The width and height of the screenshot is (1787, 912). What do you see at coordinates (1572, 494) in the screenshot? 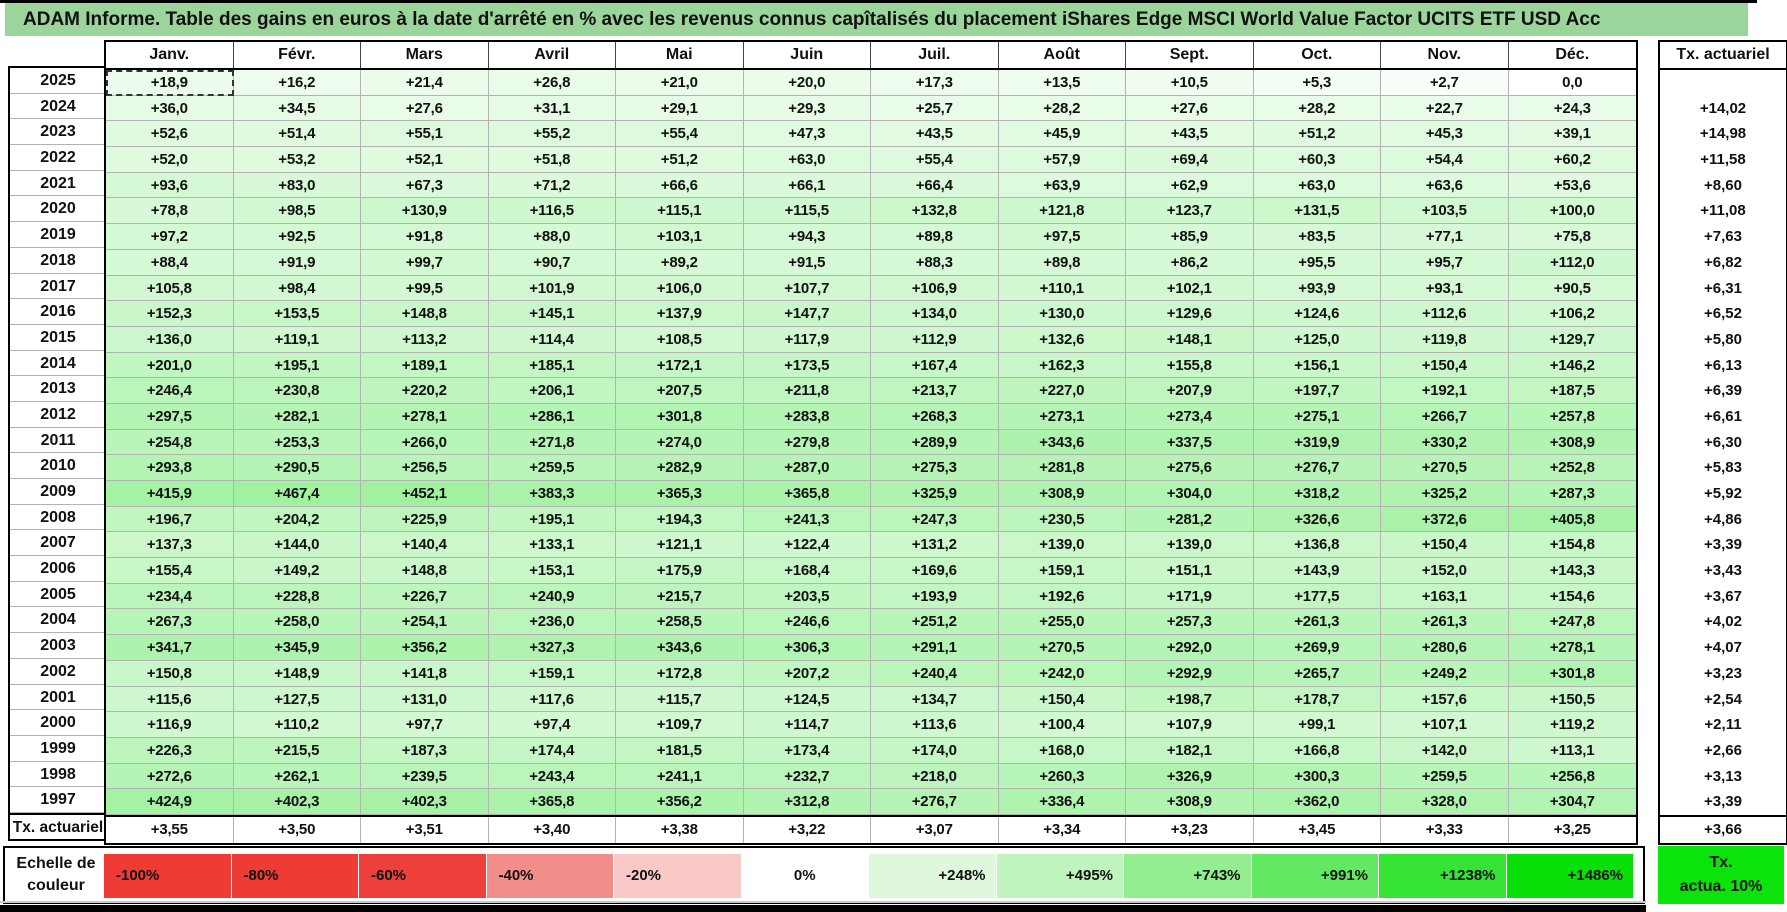
I see `gain-cell-2009-m12: +287,3` at bounding box center [1572, 494].